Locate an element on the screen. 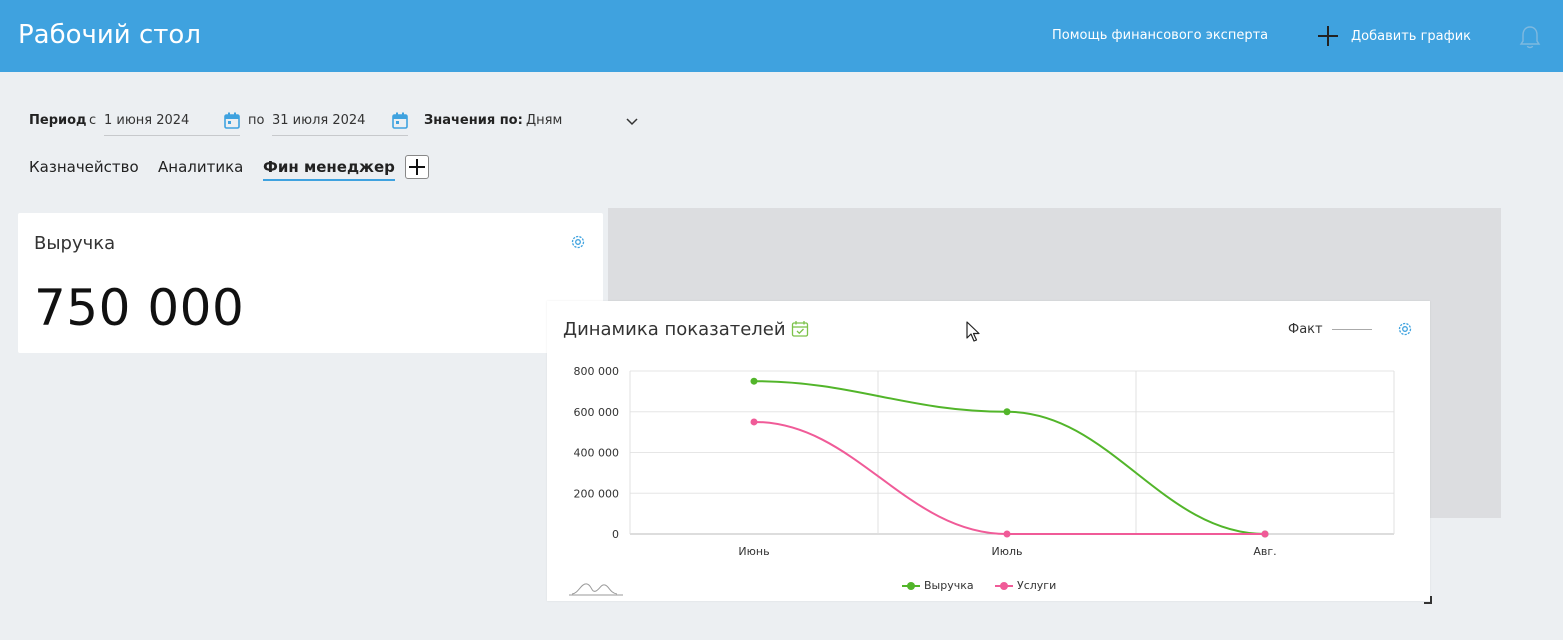  mouse-cursor-icon is located at coordinates (973, 331).